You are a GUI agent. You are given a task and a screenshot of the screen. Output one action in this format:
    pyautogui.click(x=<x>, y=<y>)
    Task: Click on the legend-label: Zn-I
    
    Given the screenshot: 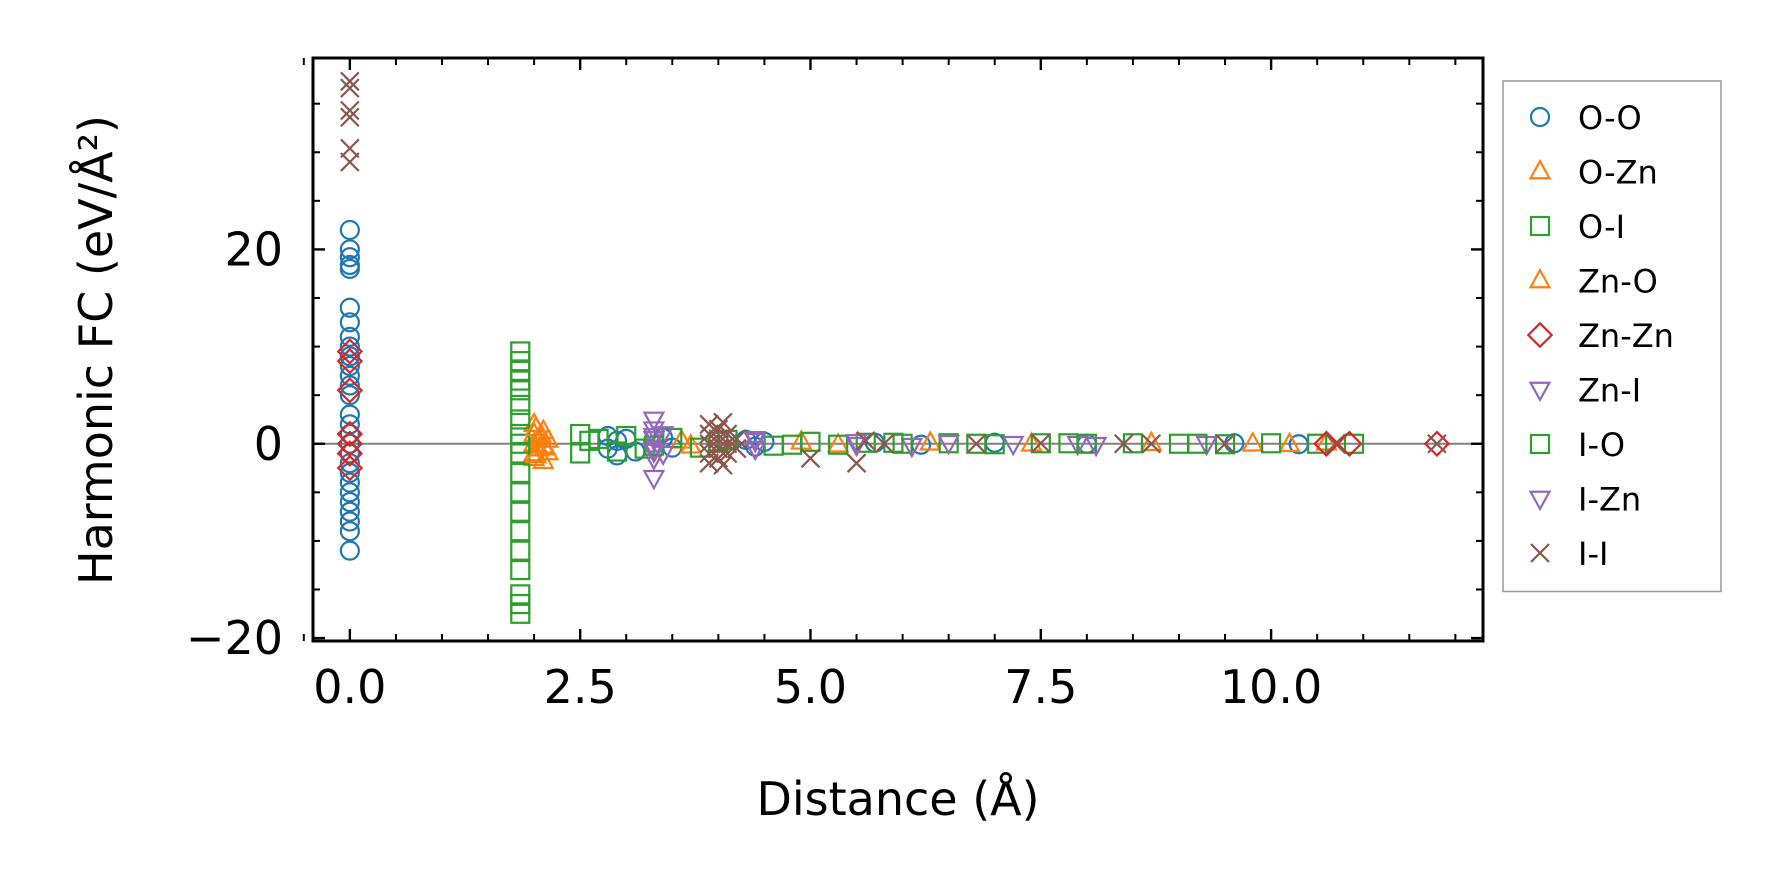 What is the action you would take?
    pyautogui.click(x=1609, y=391)
    